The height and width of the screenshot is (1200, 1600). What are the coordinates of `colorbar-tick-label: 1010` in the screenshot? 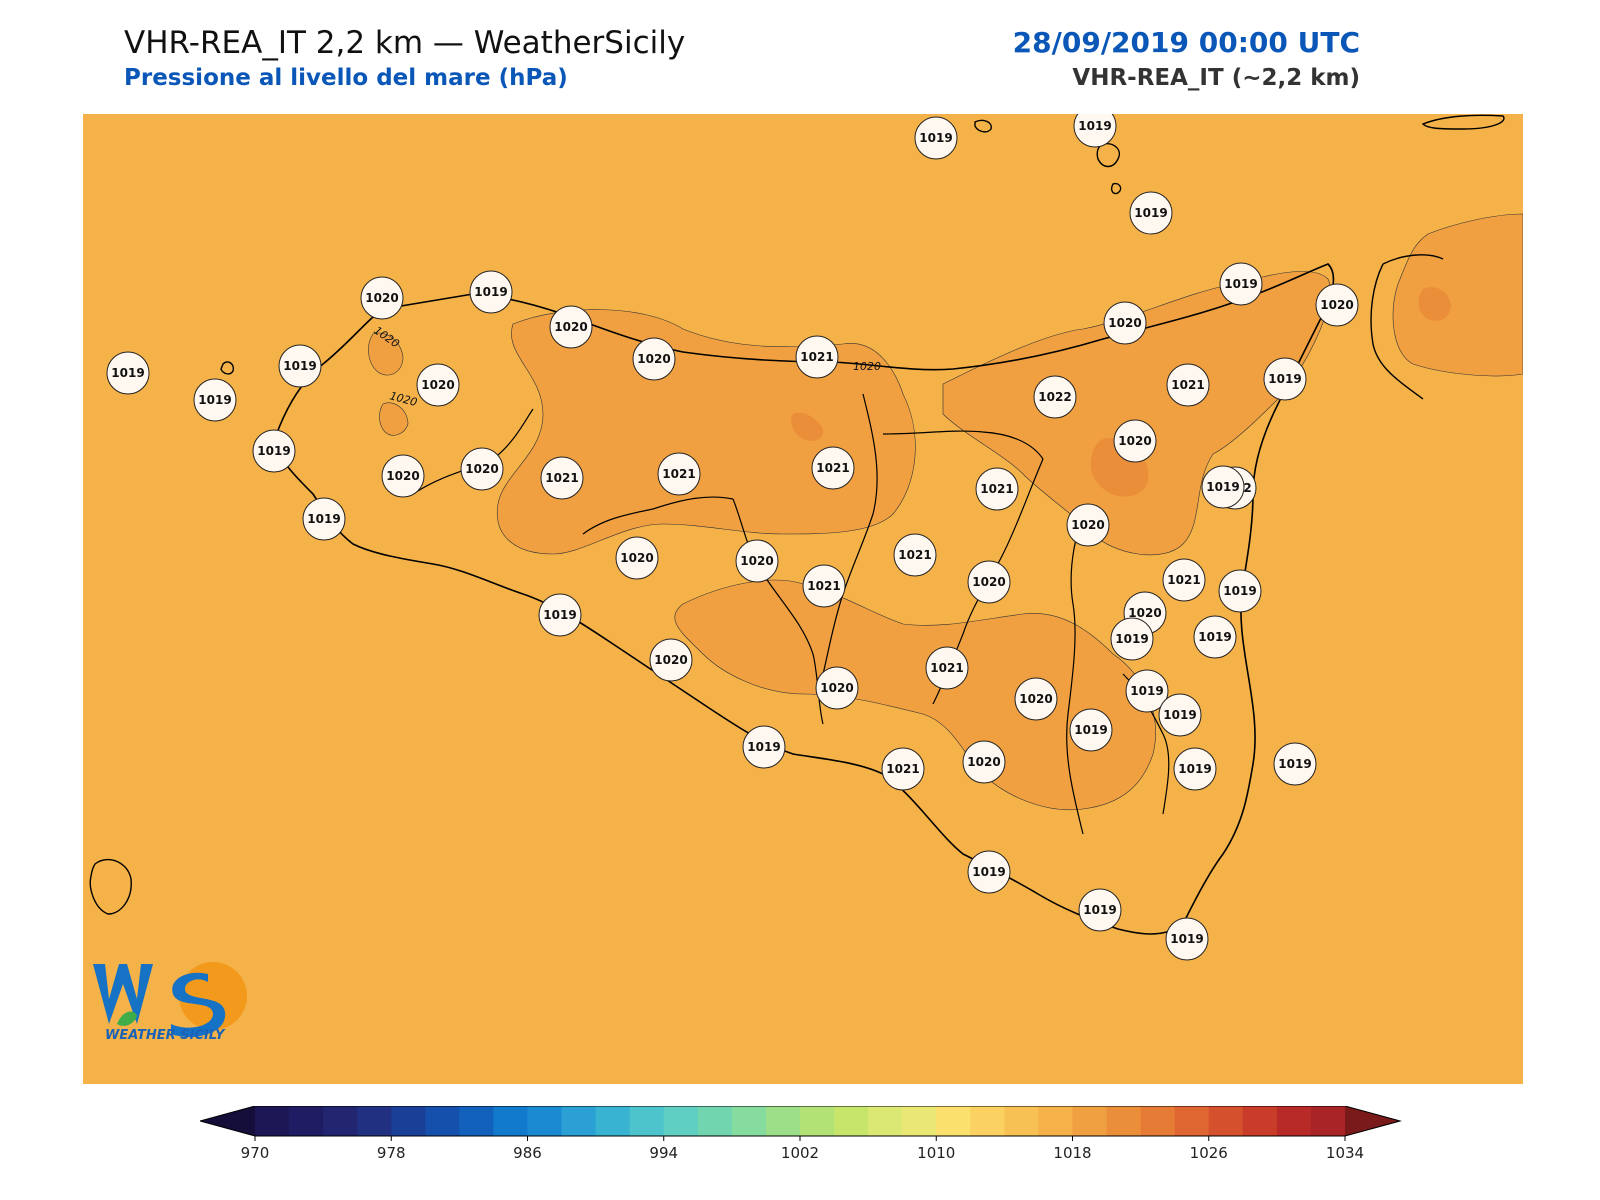 It's located at (936, 1153).